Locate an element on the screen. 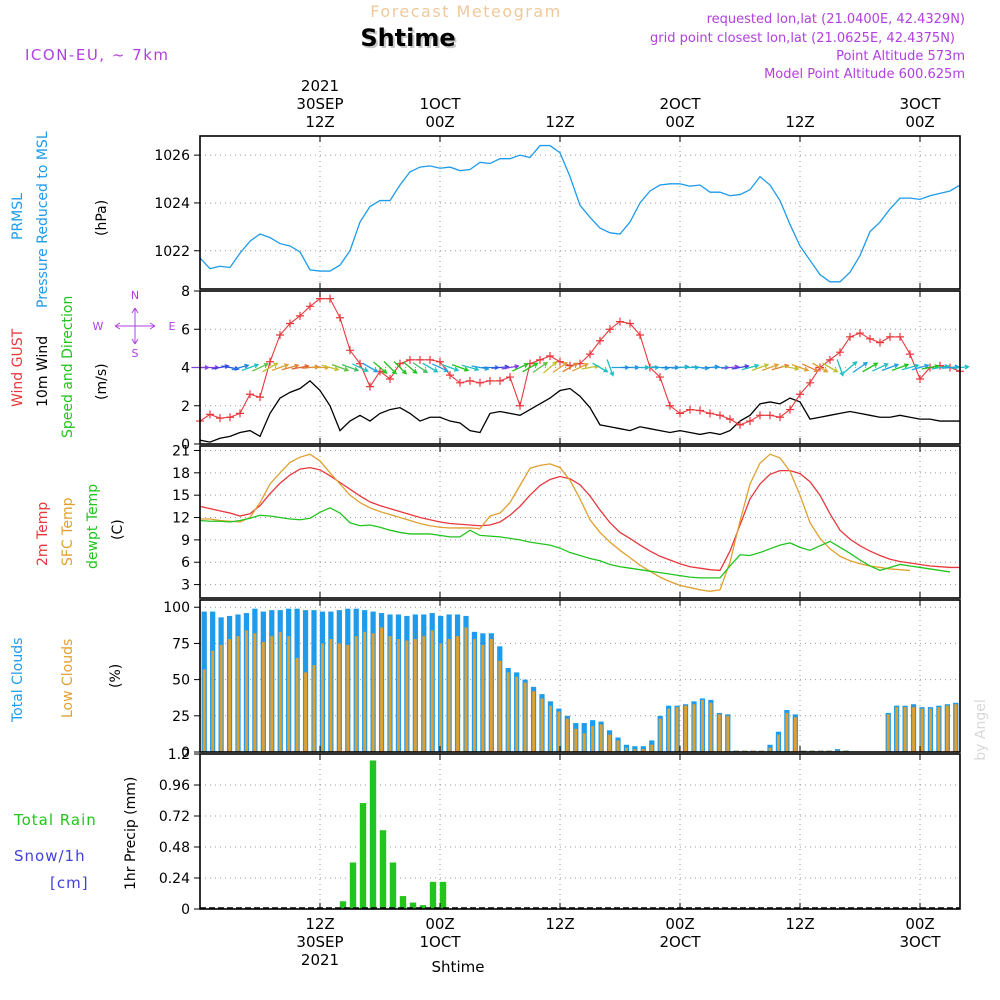  y-tick-label: 1026 is located at coordinates (172, 156).